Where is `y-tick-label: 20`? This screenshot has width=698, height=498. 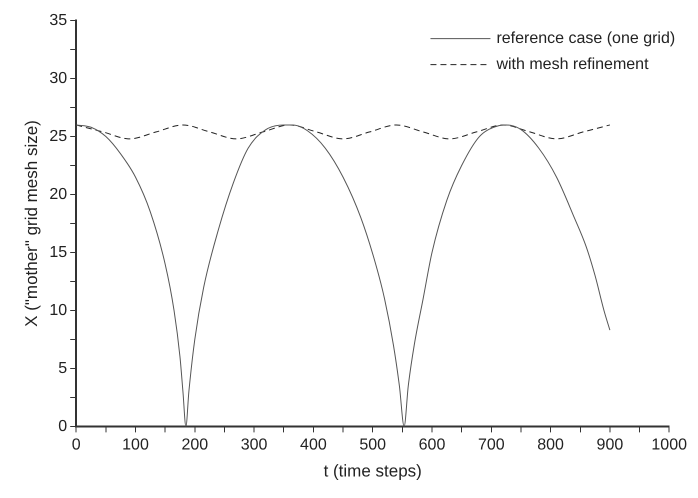
y-tick-label: 20 is located at coordinates (58, 194).